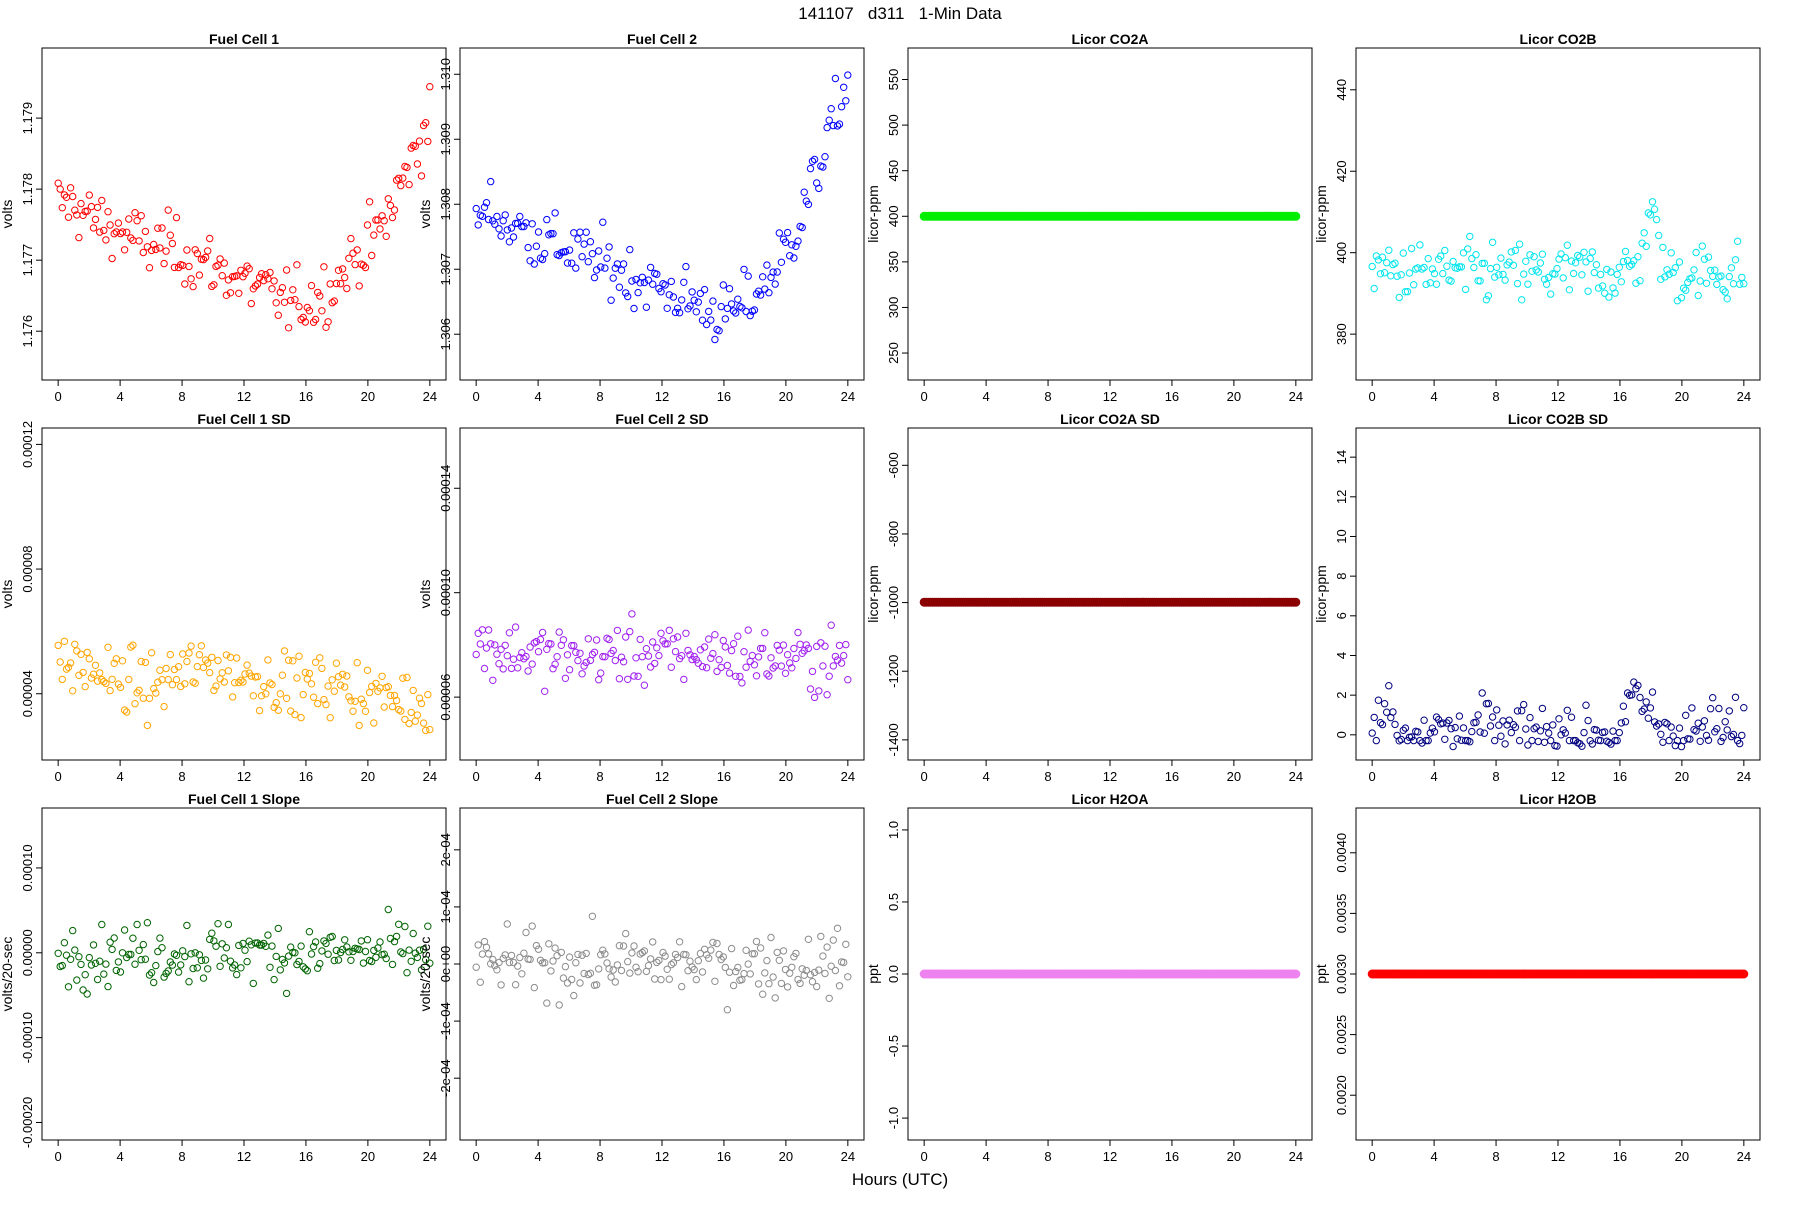 The height and width of the screenshot is (1205, 1800). I want to click on y-tick-label: 1.177, so click(27, 260).